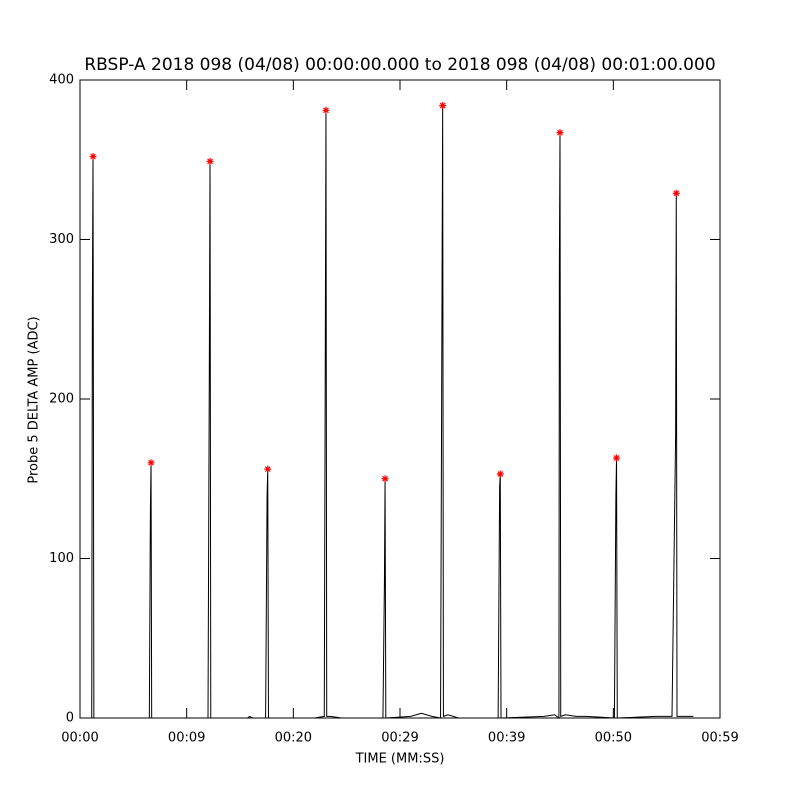 Image resolution: width=800 pixels, height=800 pixels. What do you see at coordinates (293, 738) in the screenshot?
I see `x-tick-label: 00:20` at bounding box center [293, 738].